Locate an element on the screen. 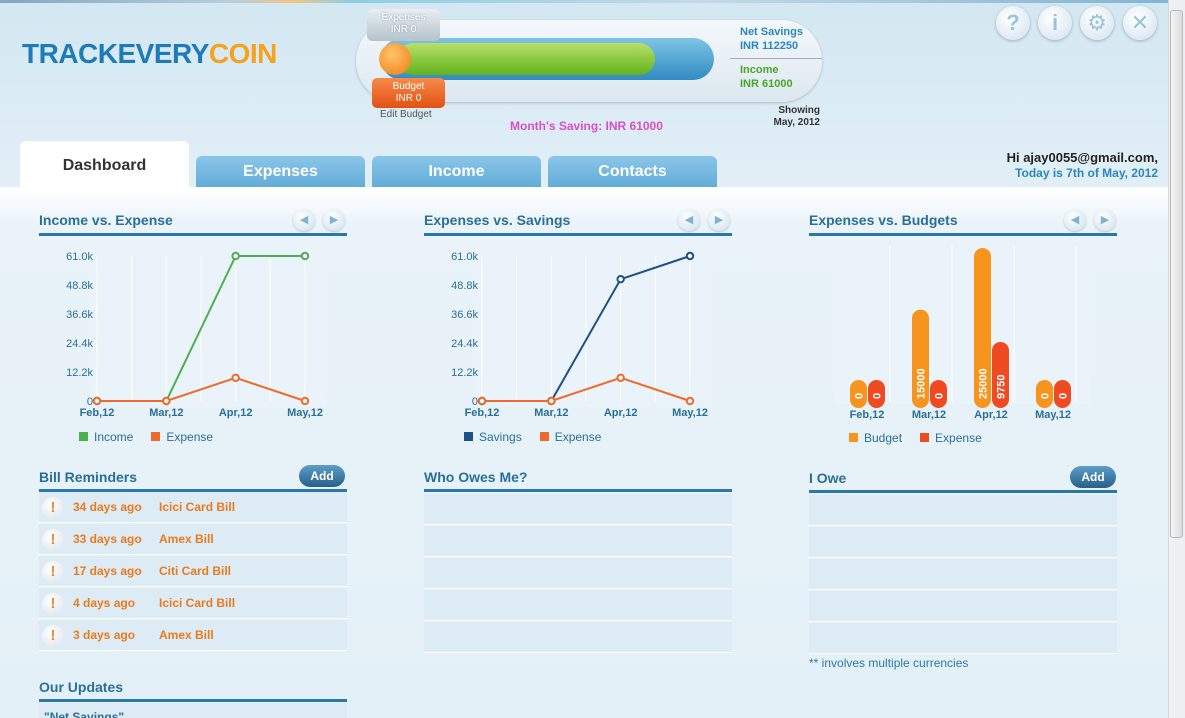 The width and height of the screenshot is (1185, 718). top-strip is located at coordinates (584, 1).